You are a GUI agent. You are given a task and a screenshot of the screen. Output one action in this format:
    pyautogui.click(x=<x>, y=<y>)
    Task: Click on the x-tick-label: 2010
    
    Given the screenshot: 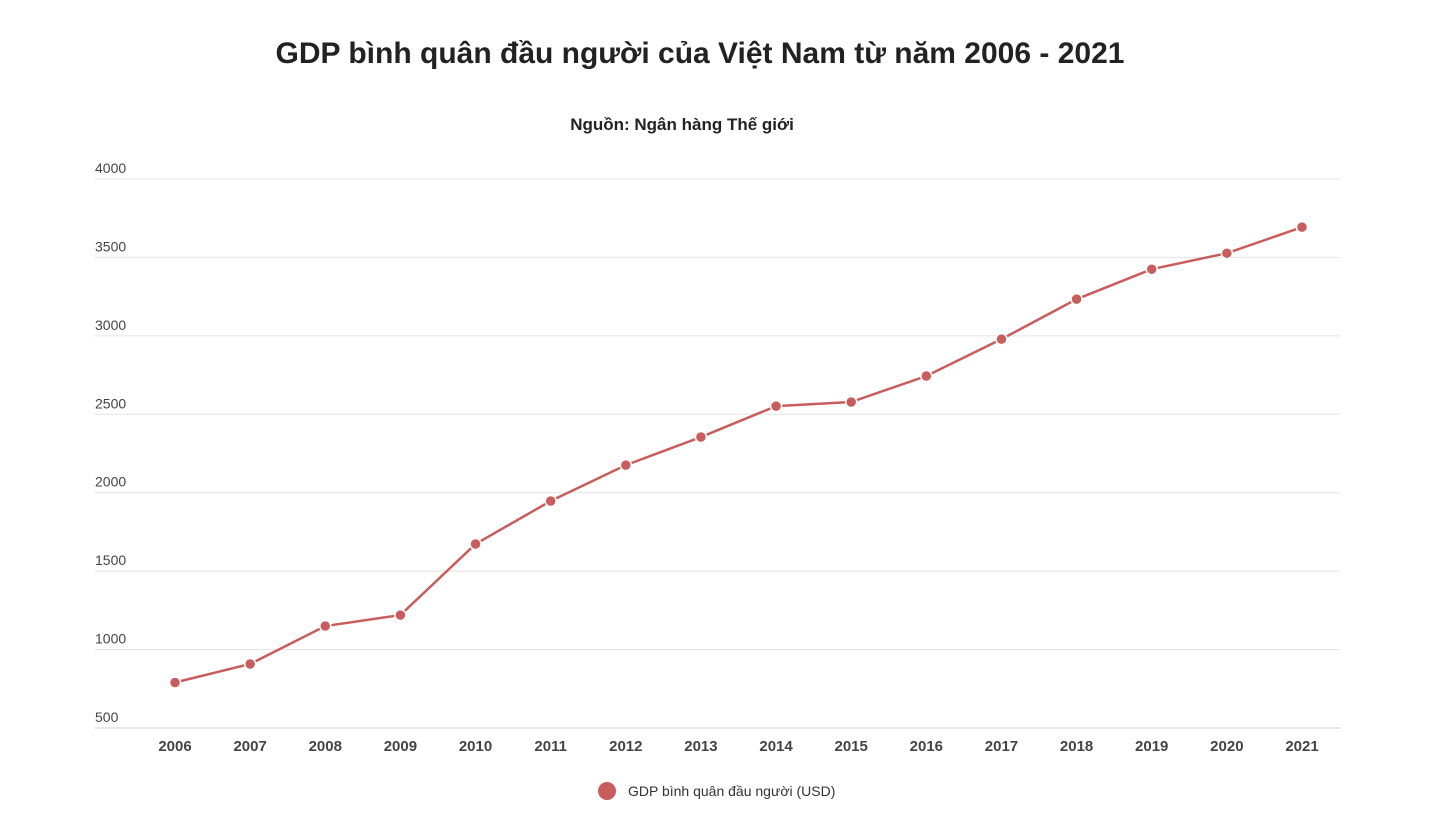 What is the action you would take?
    pyautogui.click(x=475, y=746)
    